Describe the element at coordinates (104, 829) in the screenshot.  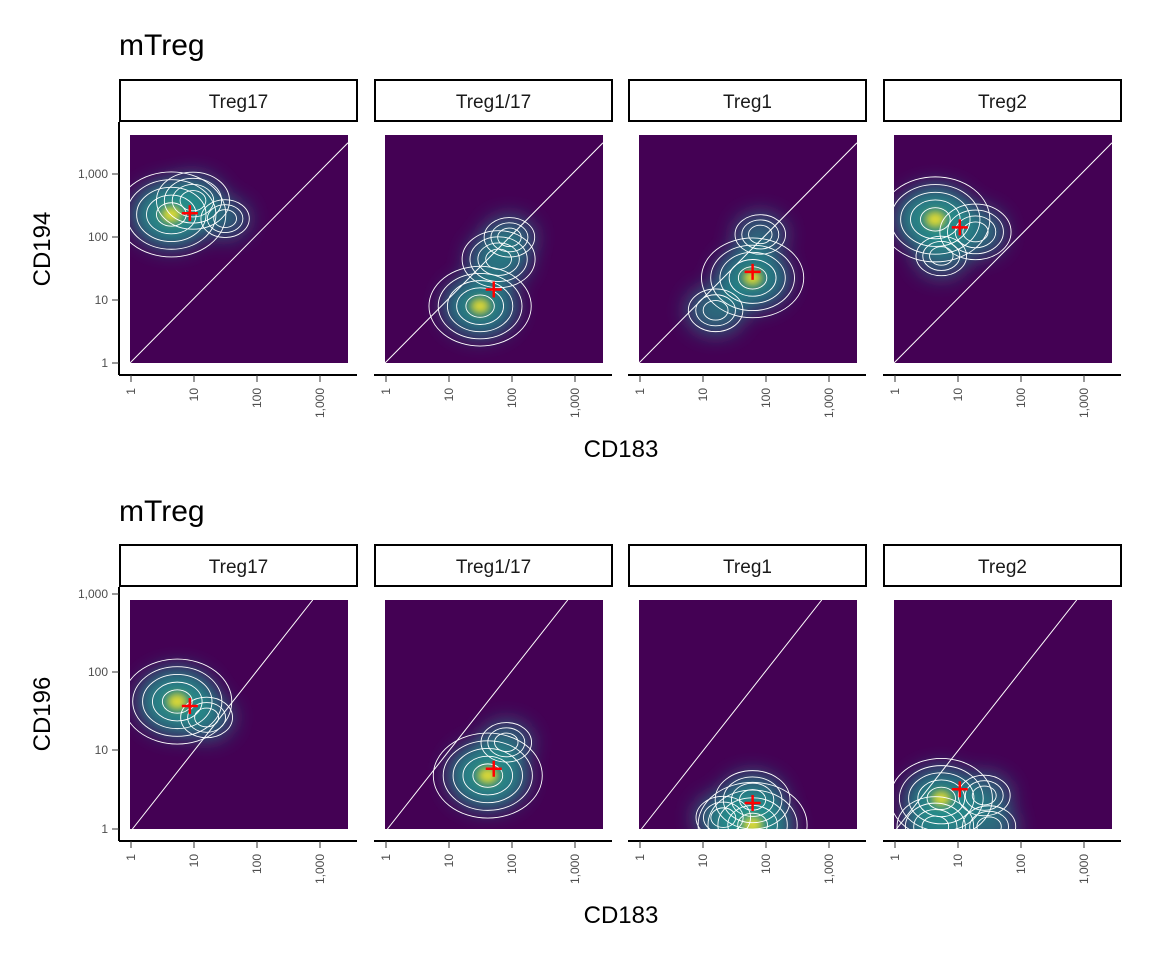
I see `y-tick-label: 1` at that location.